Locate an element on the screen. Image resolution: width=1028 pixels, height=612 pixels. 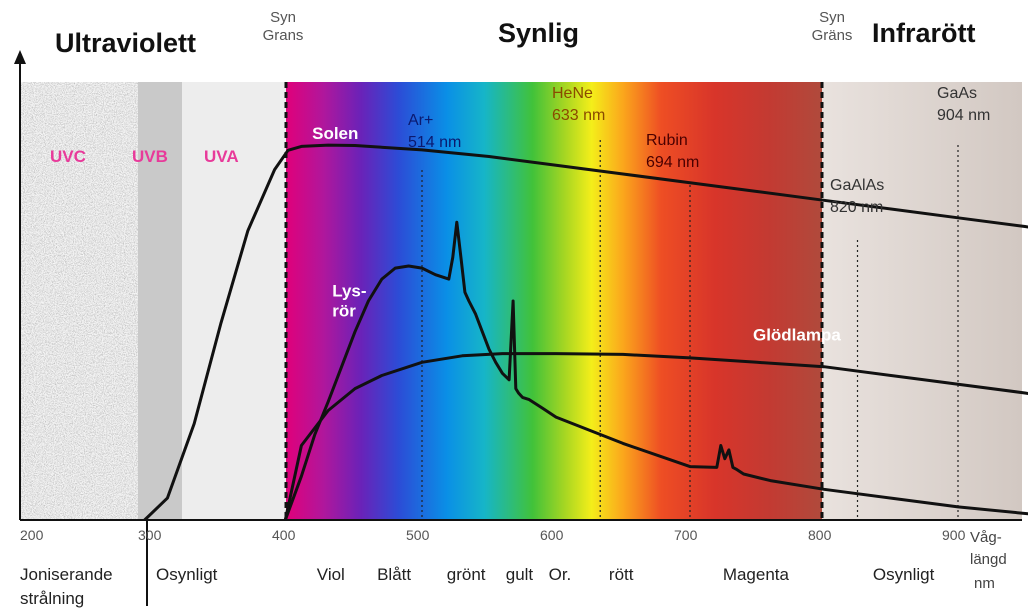
series-label: rör is located at coordinates (344, 311).